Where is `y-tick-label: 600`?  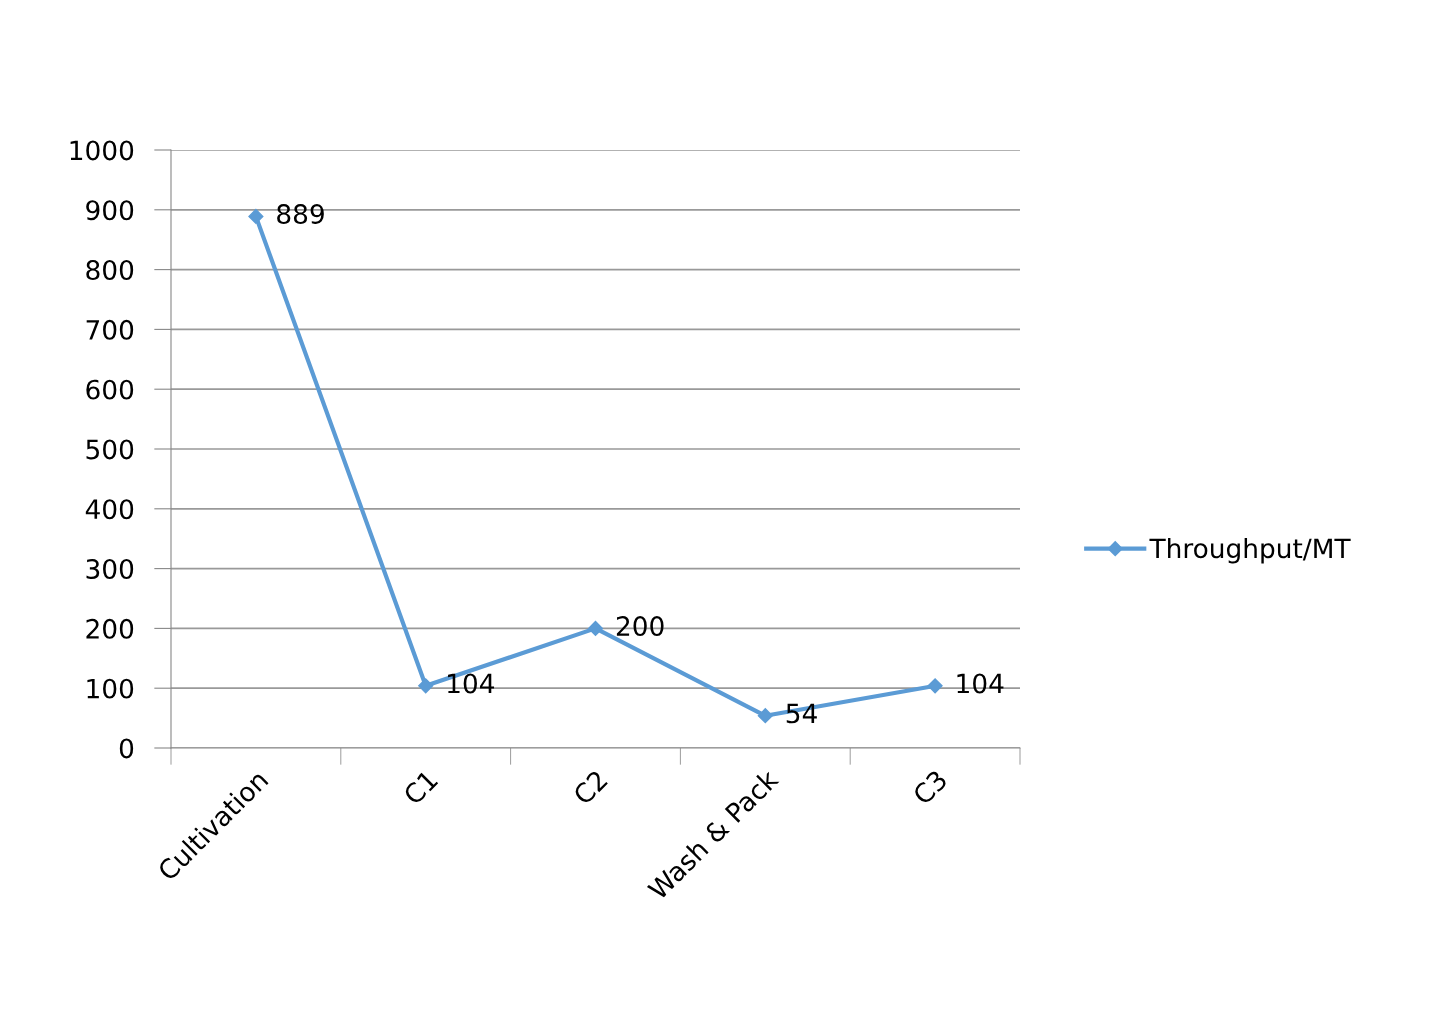 y-tick-label: 600 is located at coordinates (110, 389).